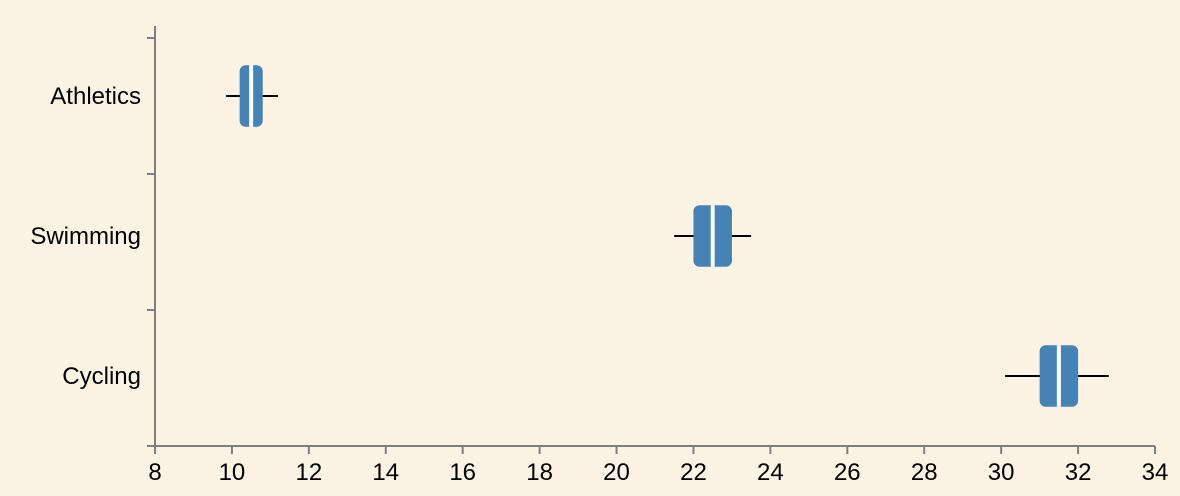  I want to click on x-tick-label: 8, so click(154, 472).